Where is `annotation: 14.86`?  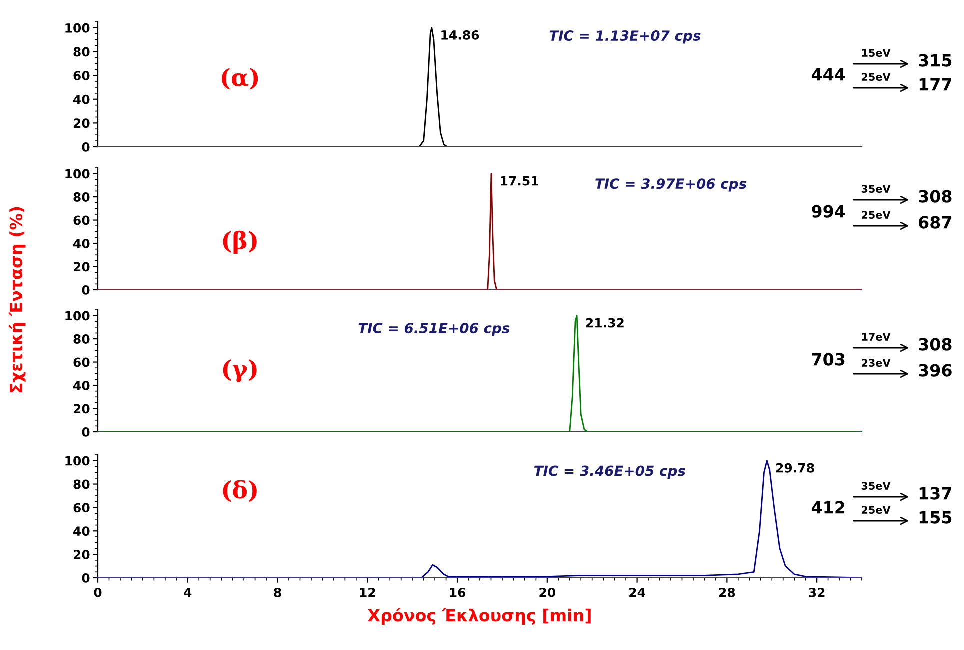 annotation: 14.86 is located at coordinates (461, 35).